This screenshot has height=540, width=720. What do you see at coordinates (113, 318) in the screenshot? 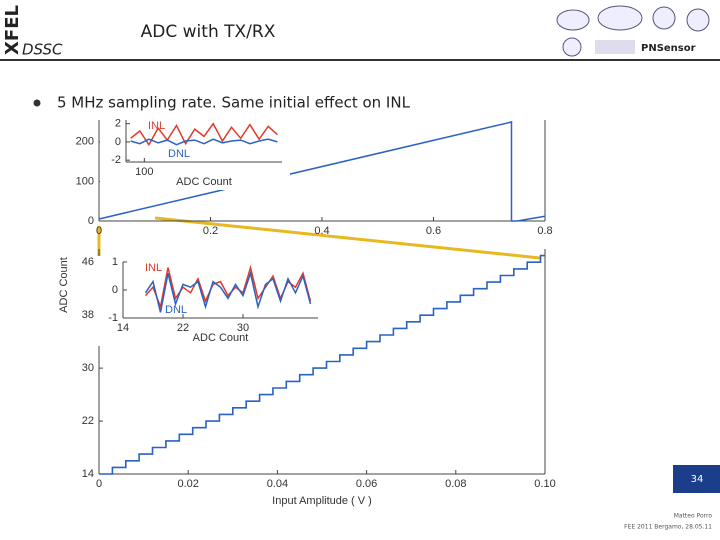
I see `y-tick-label: -1` at bounding box center [113, 318].